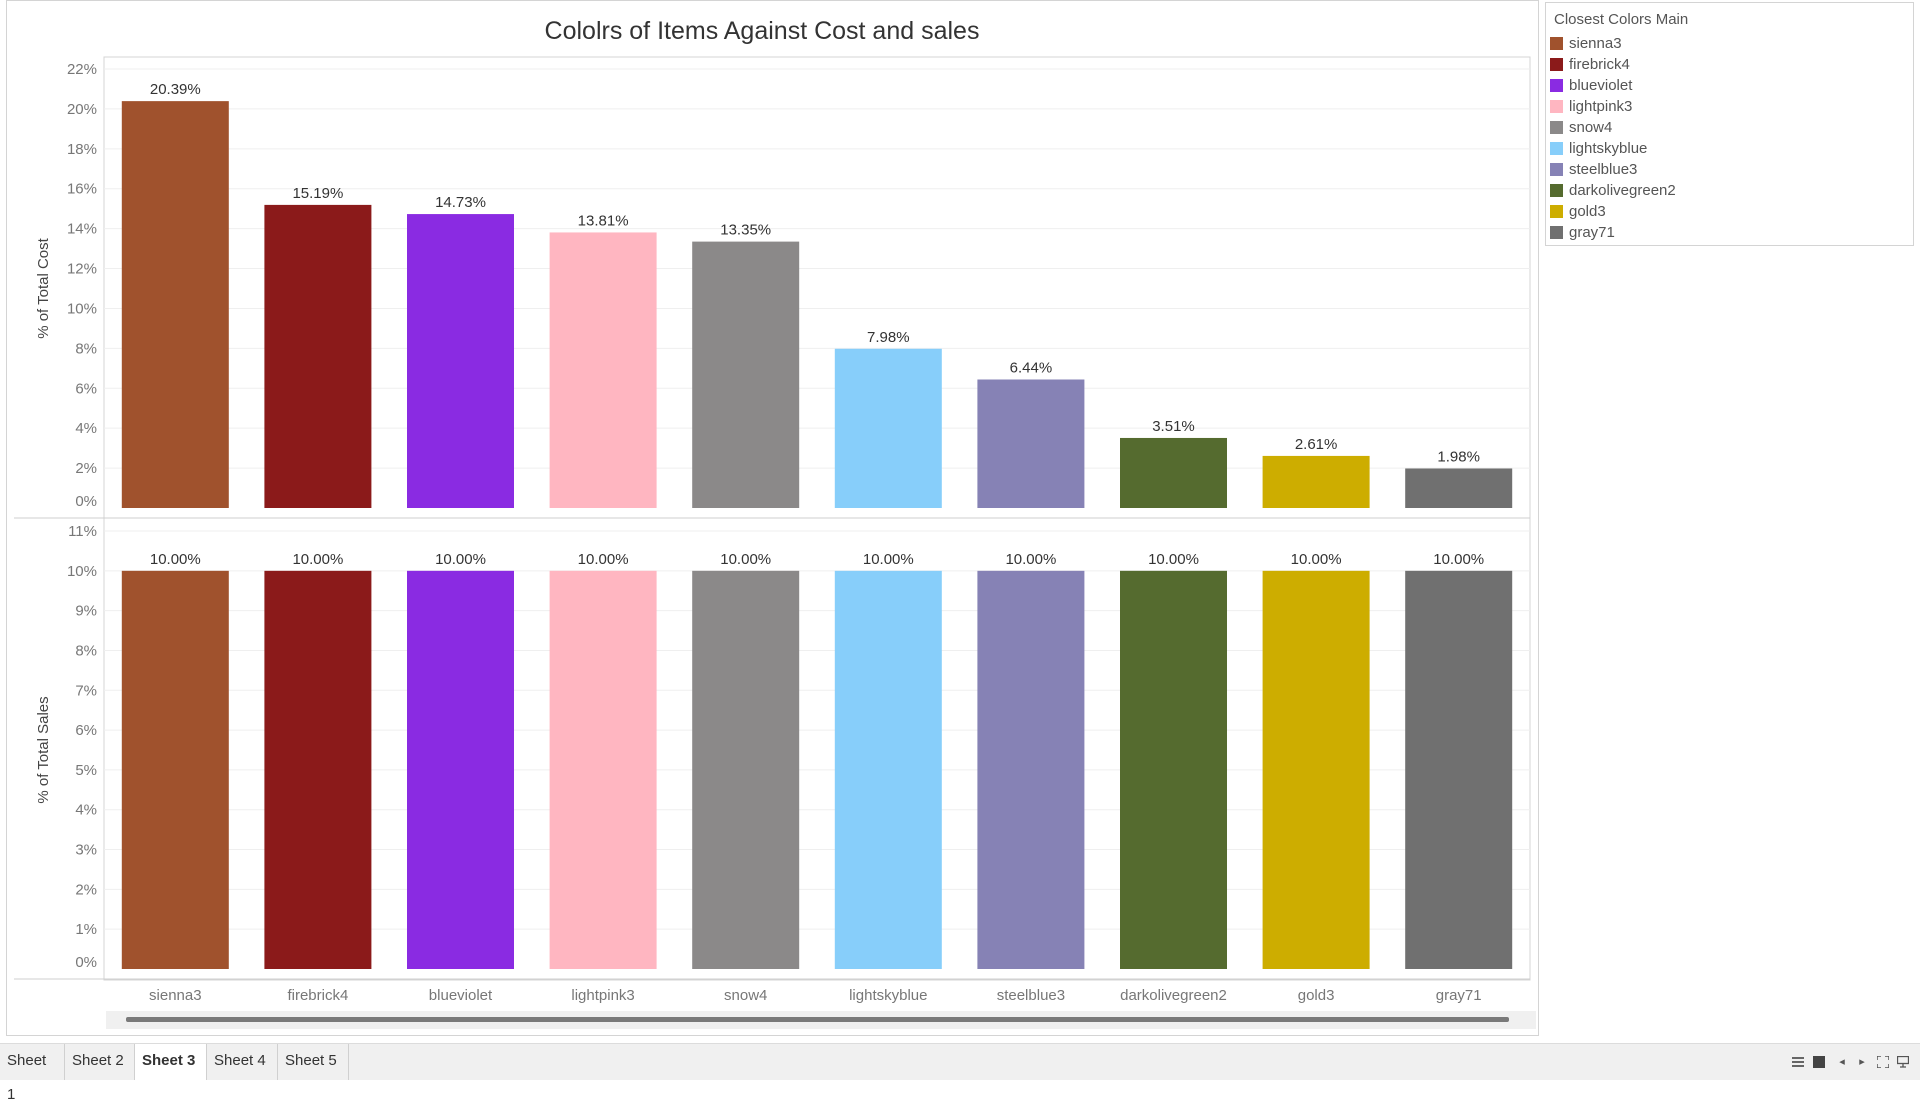  I want to click on cost-data-label: 13.81%, so click(603, 220).